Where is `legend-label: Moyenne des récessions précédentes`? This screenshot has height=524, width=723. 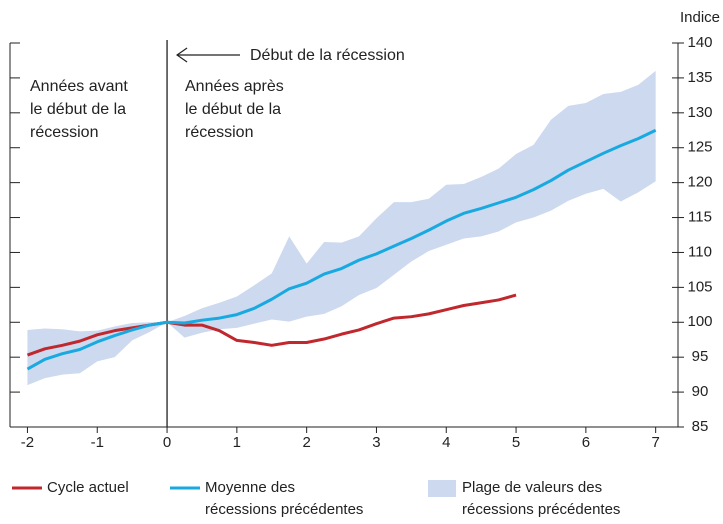
legend-label: Moyenne des récessions précédentes is located at coordinates (284, 498).